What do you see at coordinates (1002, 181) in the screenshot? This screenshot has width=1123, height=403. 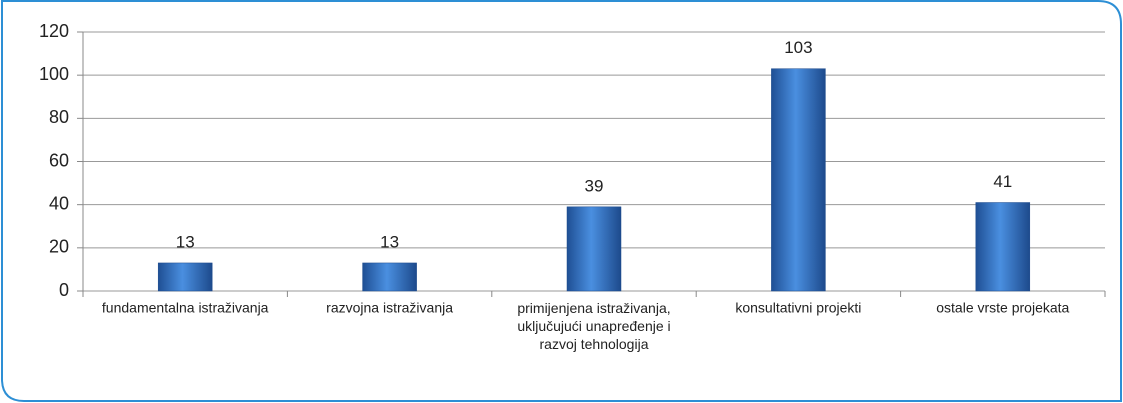 I see `data-label: 41` at bounding box center [1002, 181].